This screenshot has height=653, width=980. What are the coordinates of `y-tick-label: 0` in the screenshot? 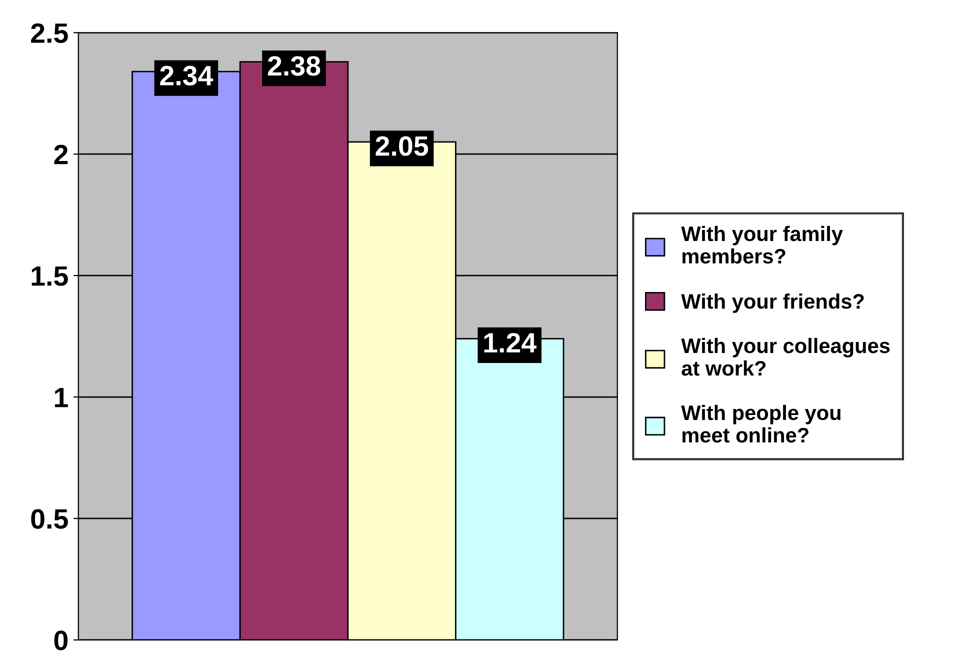 It's located at (61, 640).